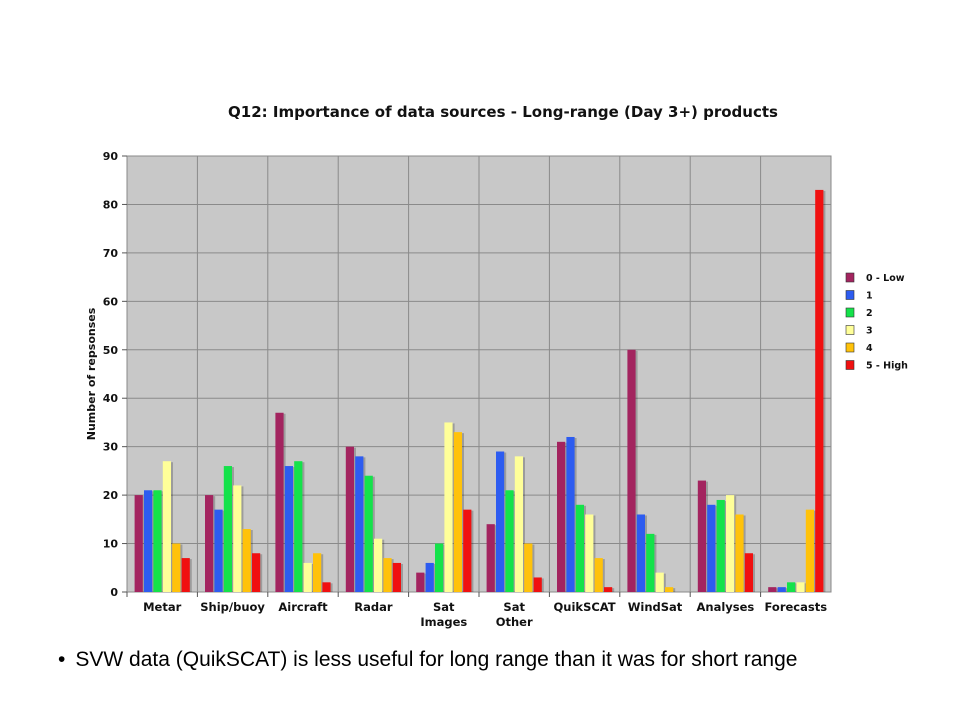  What do you see at coordinates (655, 607) in the screenshot?
I see `x-tick-label: WindSat` at bounding box center [655, 607].